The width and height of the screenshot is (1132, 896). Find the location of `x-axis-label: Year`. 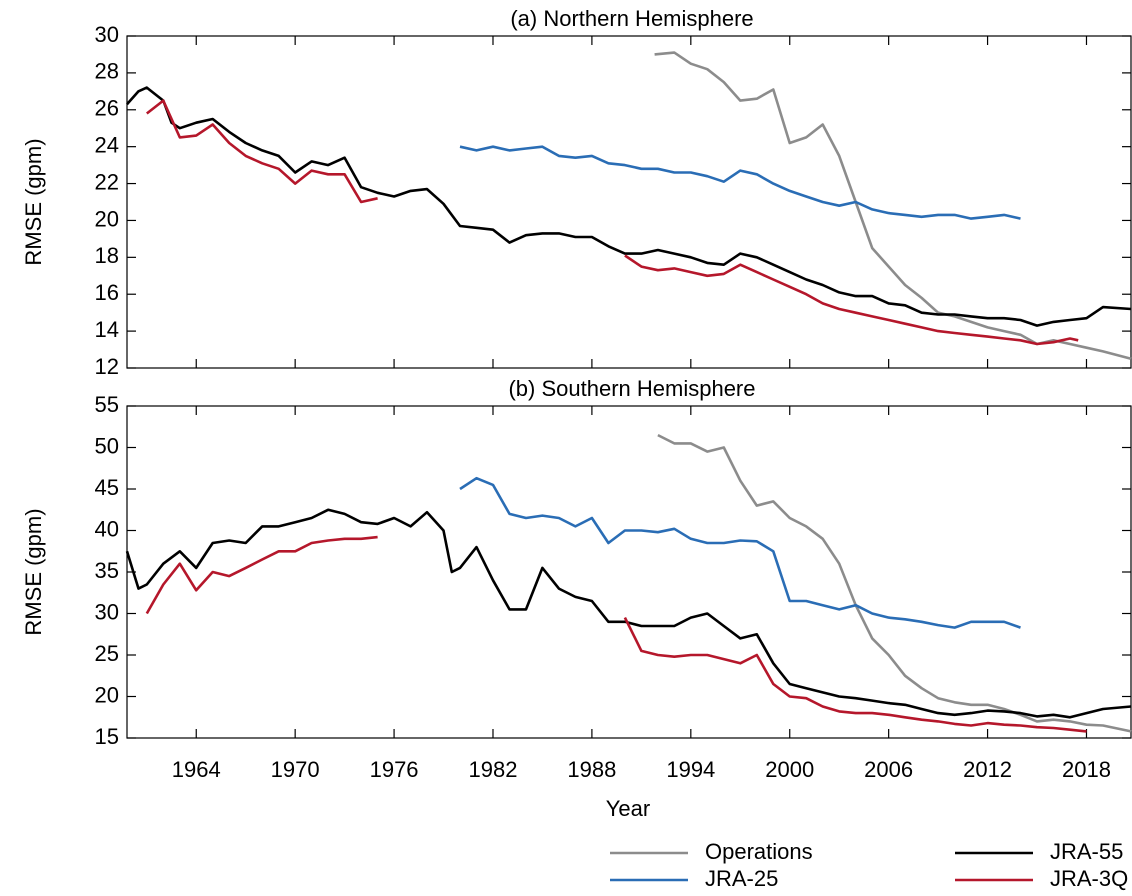

x-axis-label: Year is located at coordinates (628, 808).